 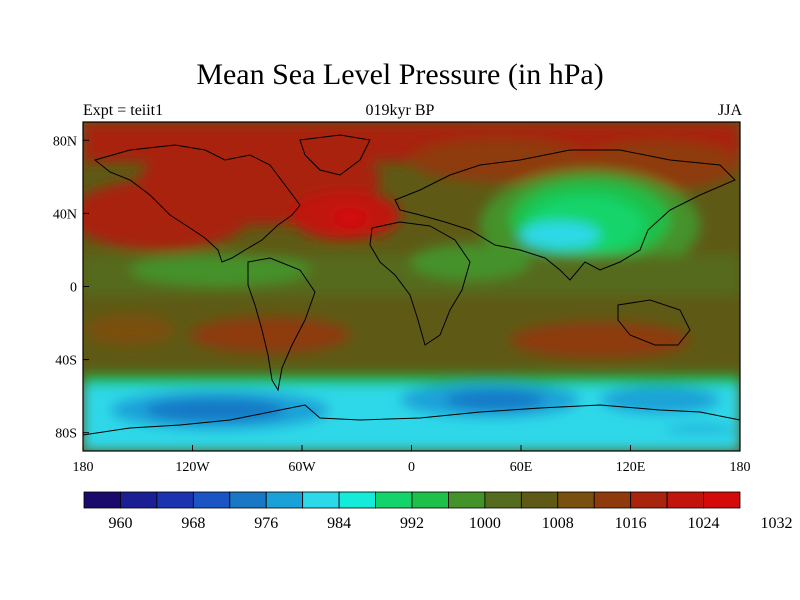 I want to click on map-title: Mean Sea Level Pressure (in hPa), so click(x=400, y=74).